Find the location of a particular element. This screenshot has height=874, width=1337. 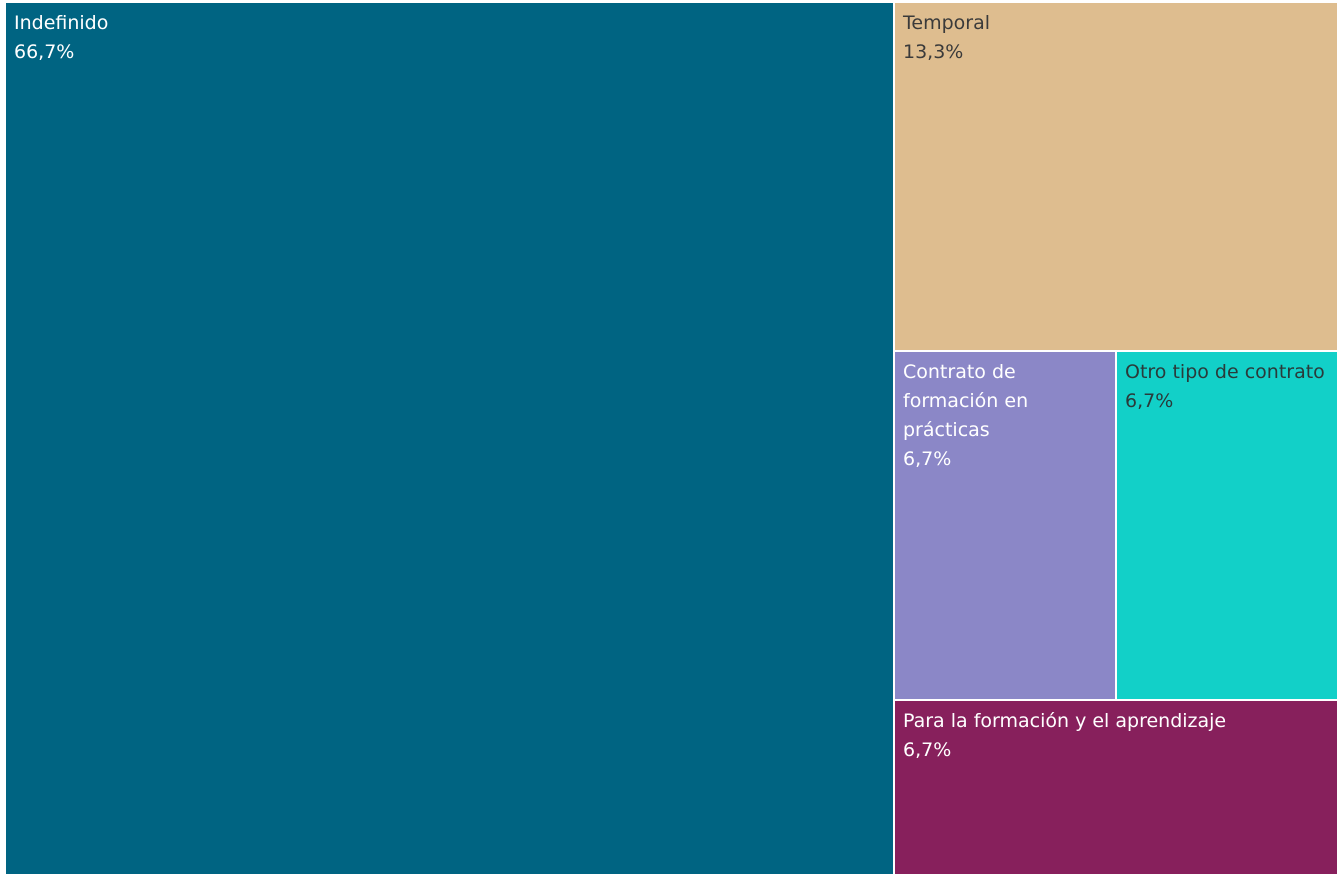

tile-label: Contrato de formación en prácticas is located at coordinates (966, 401).